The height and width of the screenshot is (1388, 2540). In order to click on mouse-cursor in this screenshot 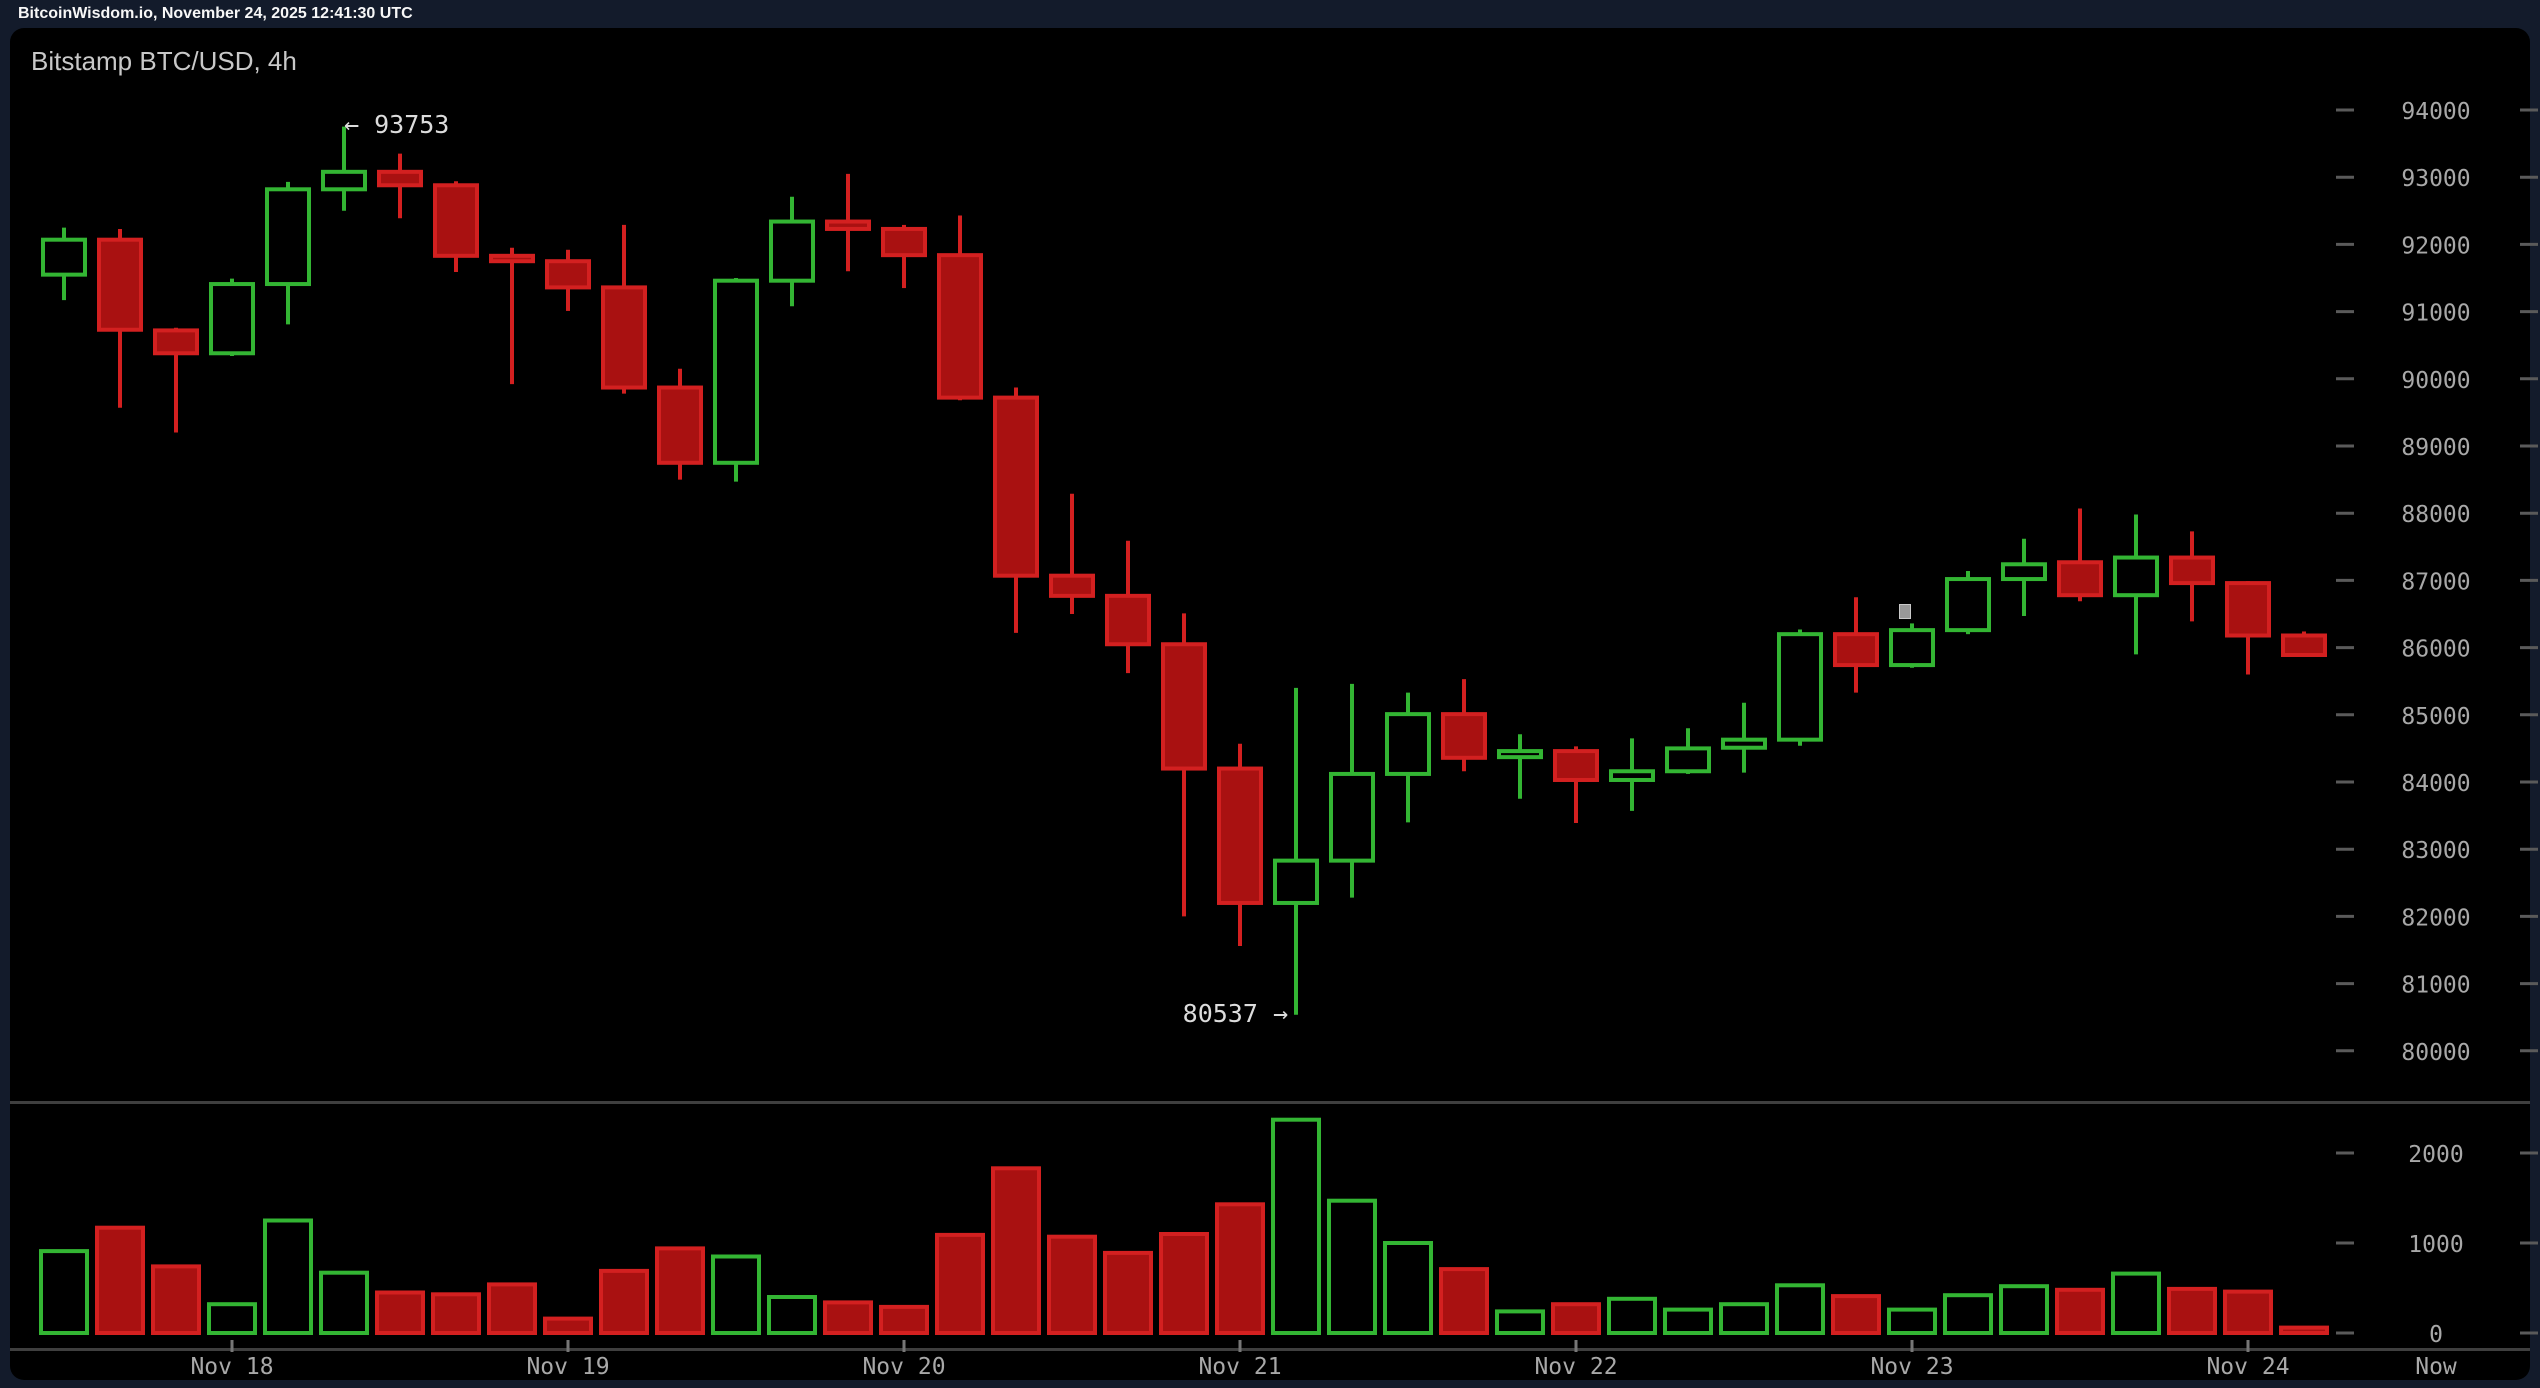, I will do `click(1905, 611)`.